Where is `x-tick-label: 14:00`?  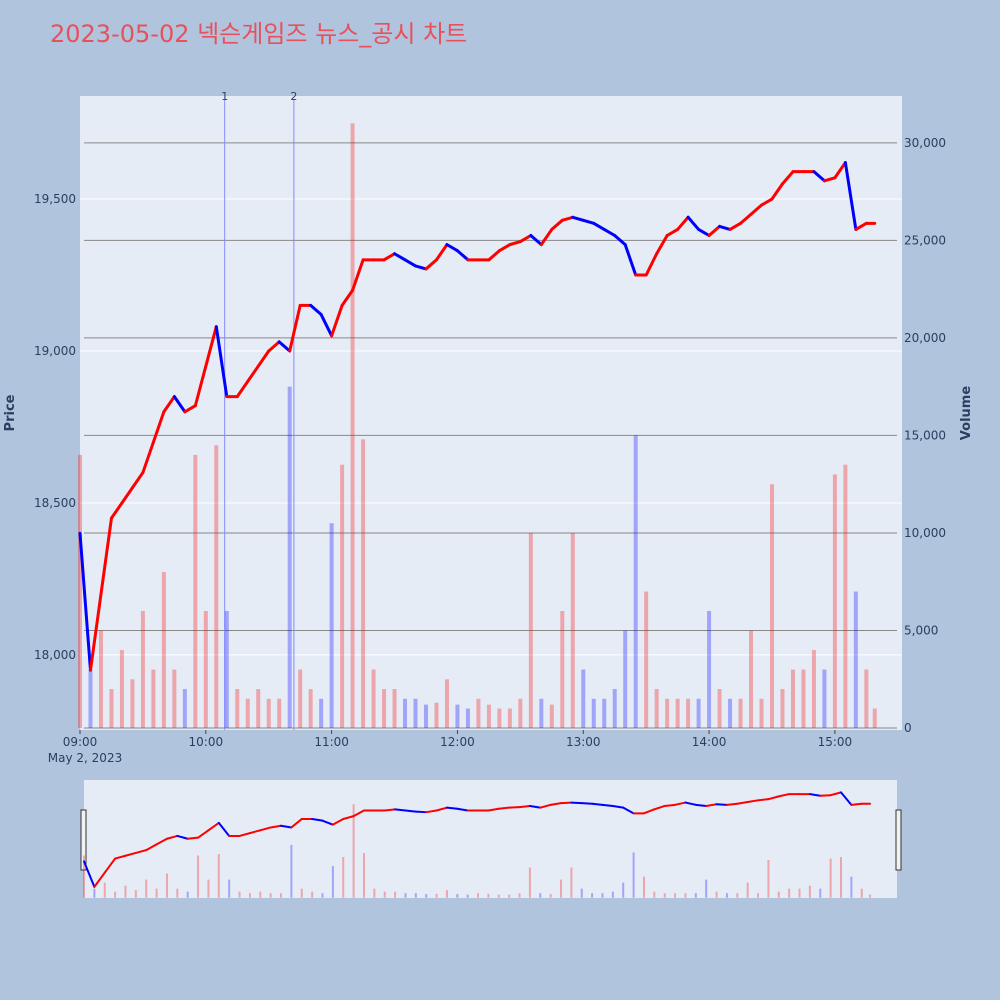 x-tick-label: 14:00 is located at coordinates (709, 742).